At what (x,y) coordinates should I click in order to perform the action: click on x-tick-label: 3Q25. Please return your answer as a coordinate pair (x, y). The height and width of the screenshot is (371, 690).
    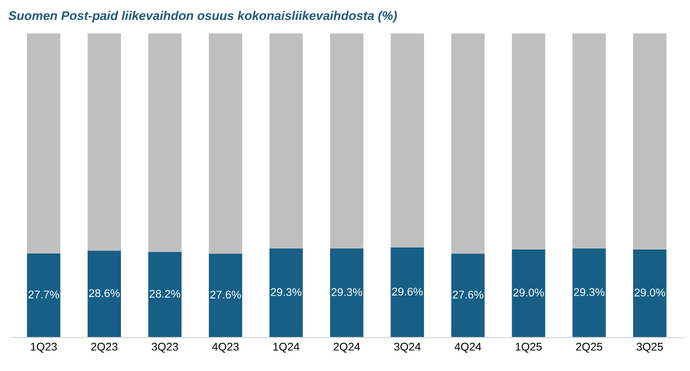
    Looking at the image, I should click on (649, 347).